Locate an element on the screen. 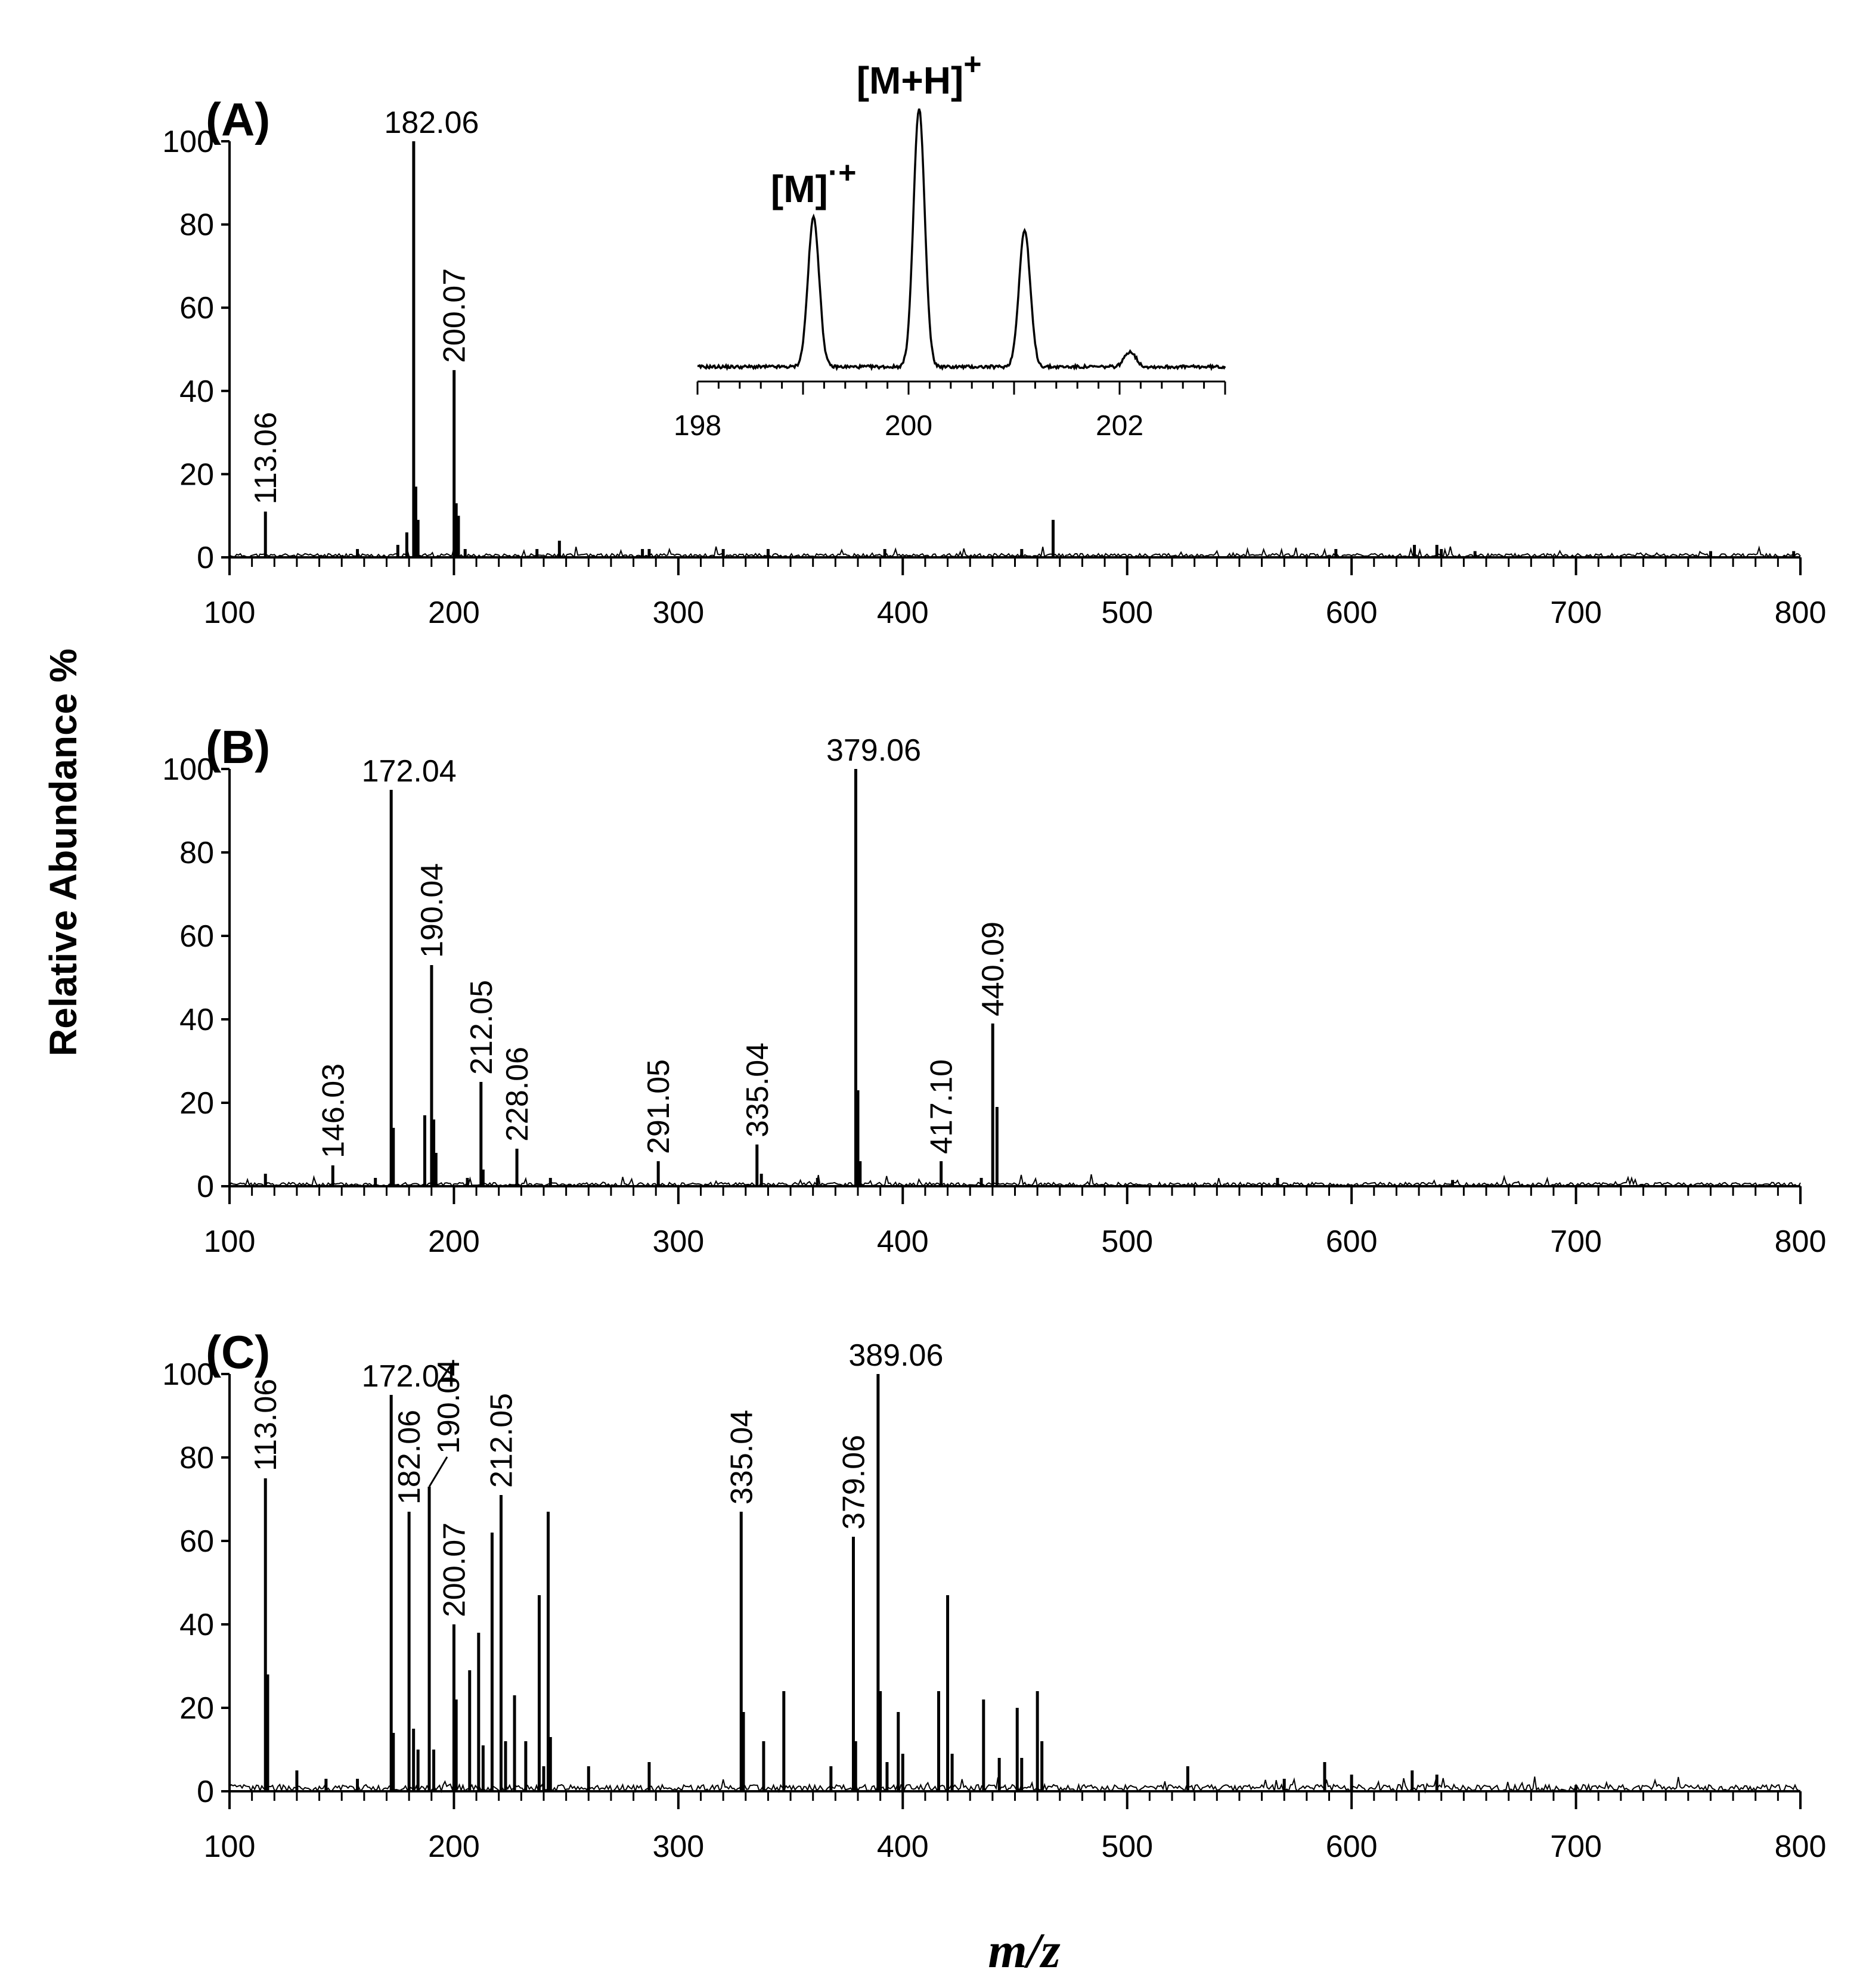 The height and width of the screenshot is (1988, 1863). ion-annotation: [M]·+ is located at coordinates (814, 183).